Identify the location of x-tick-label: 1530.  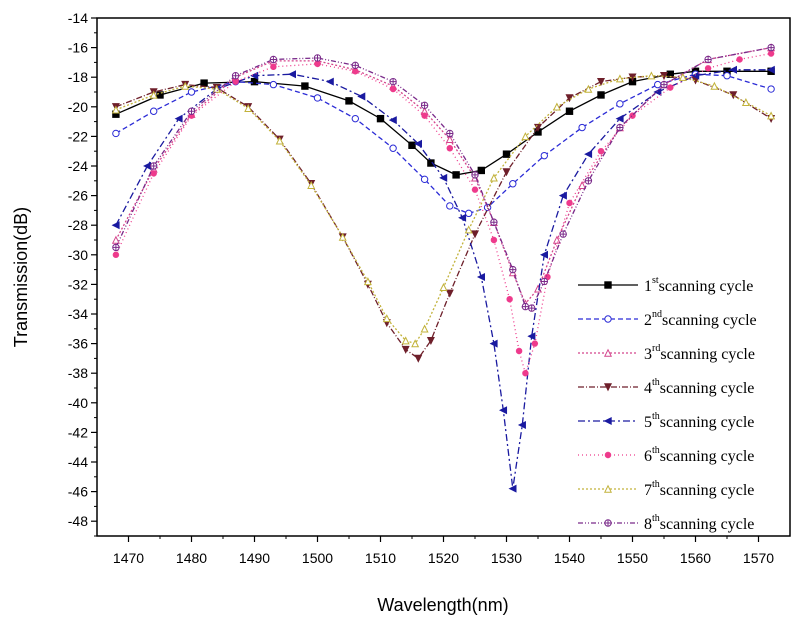
(506, 558).